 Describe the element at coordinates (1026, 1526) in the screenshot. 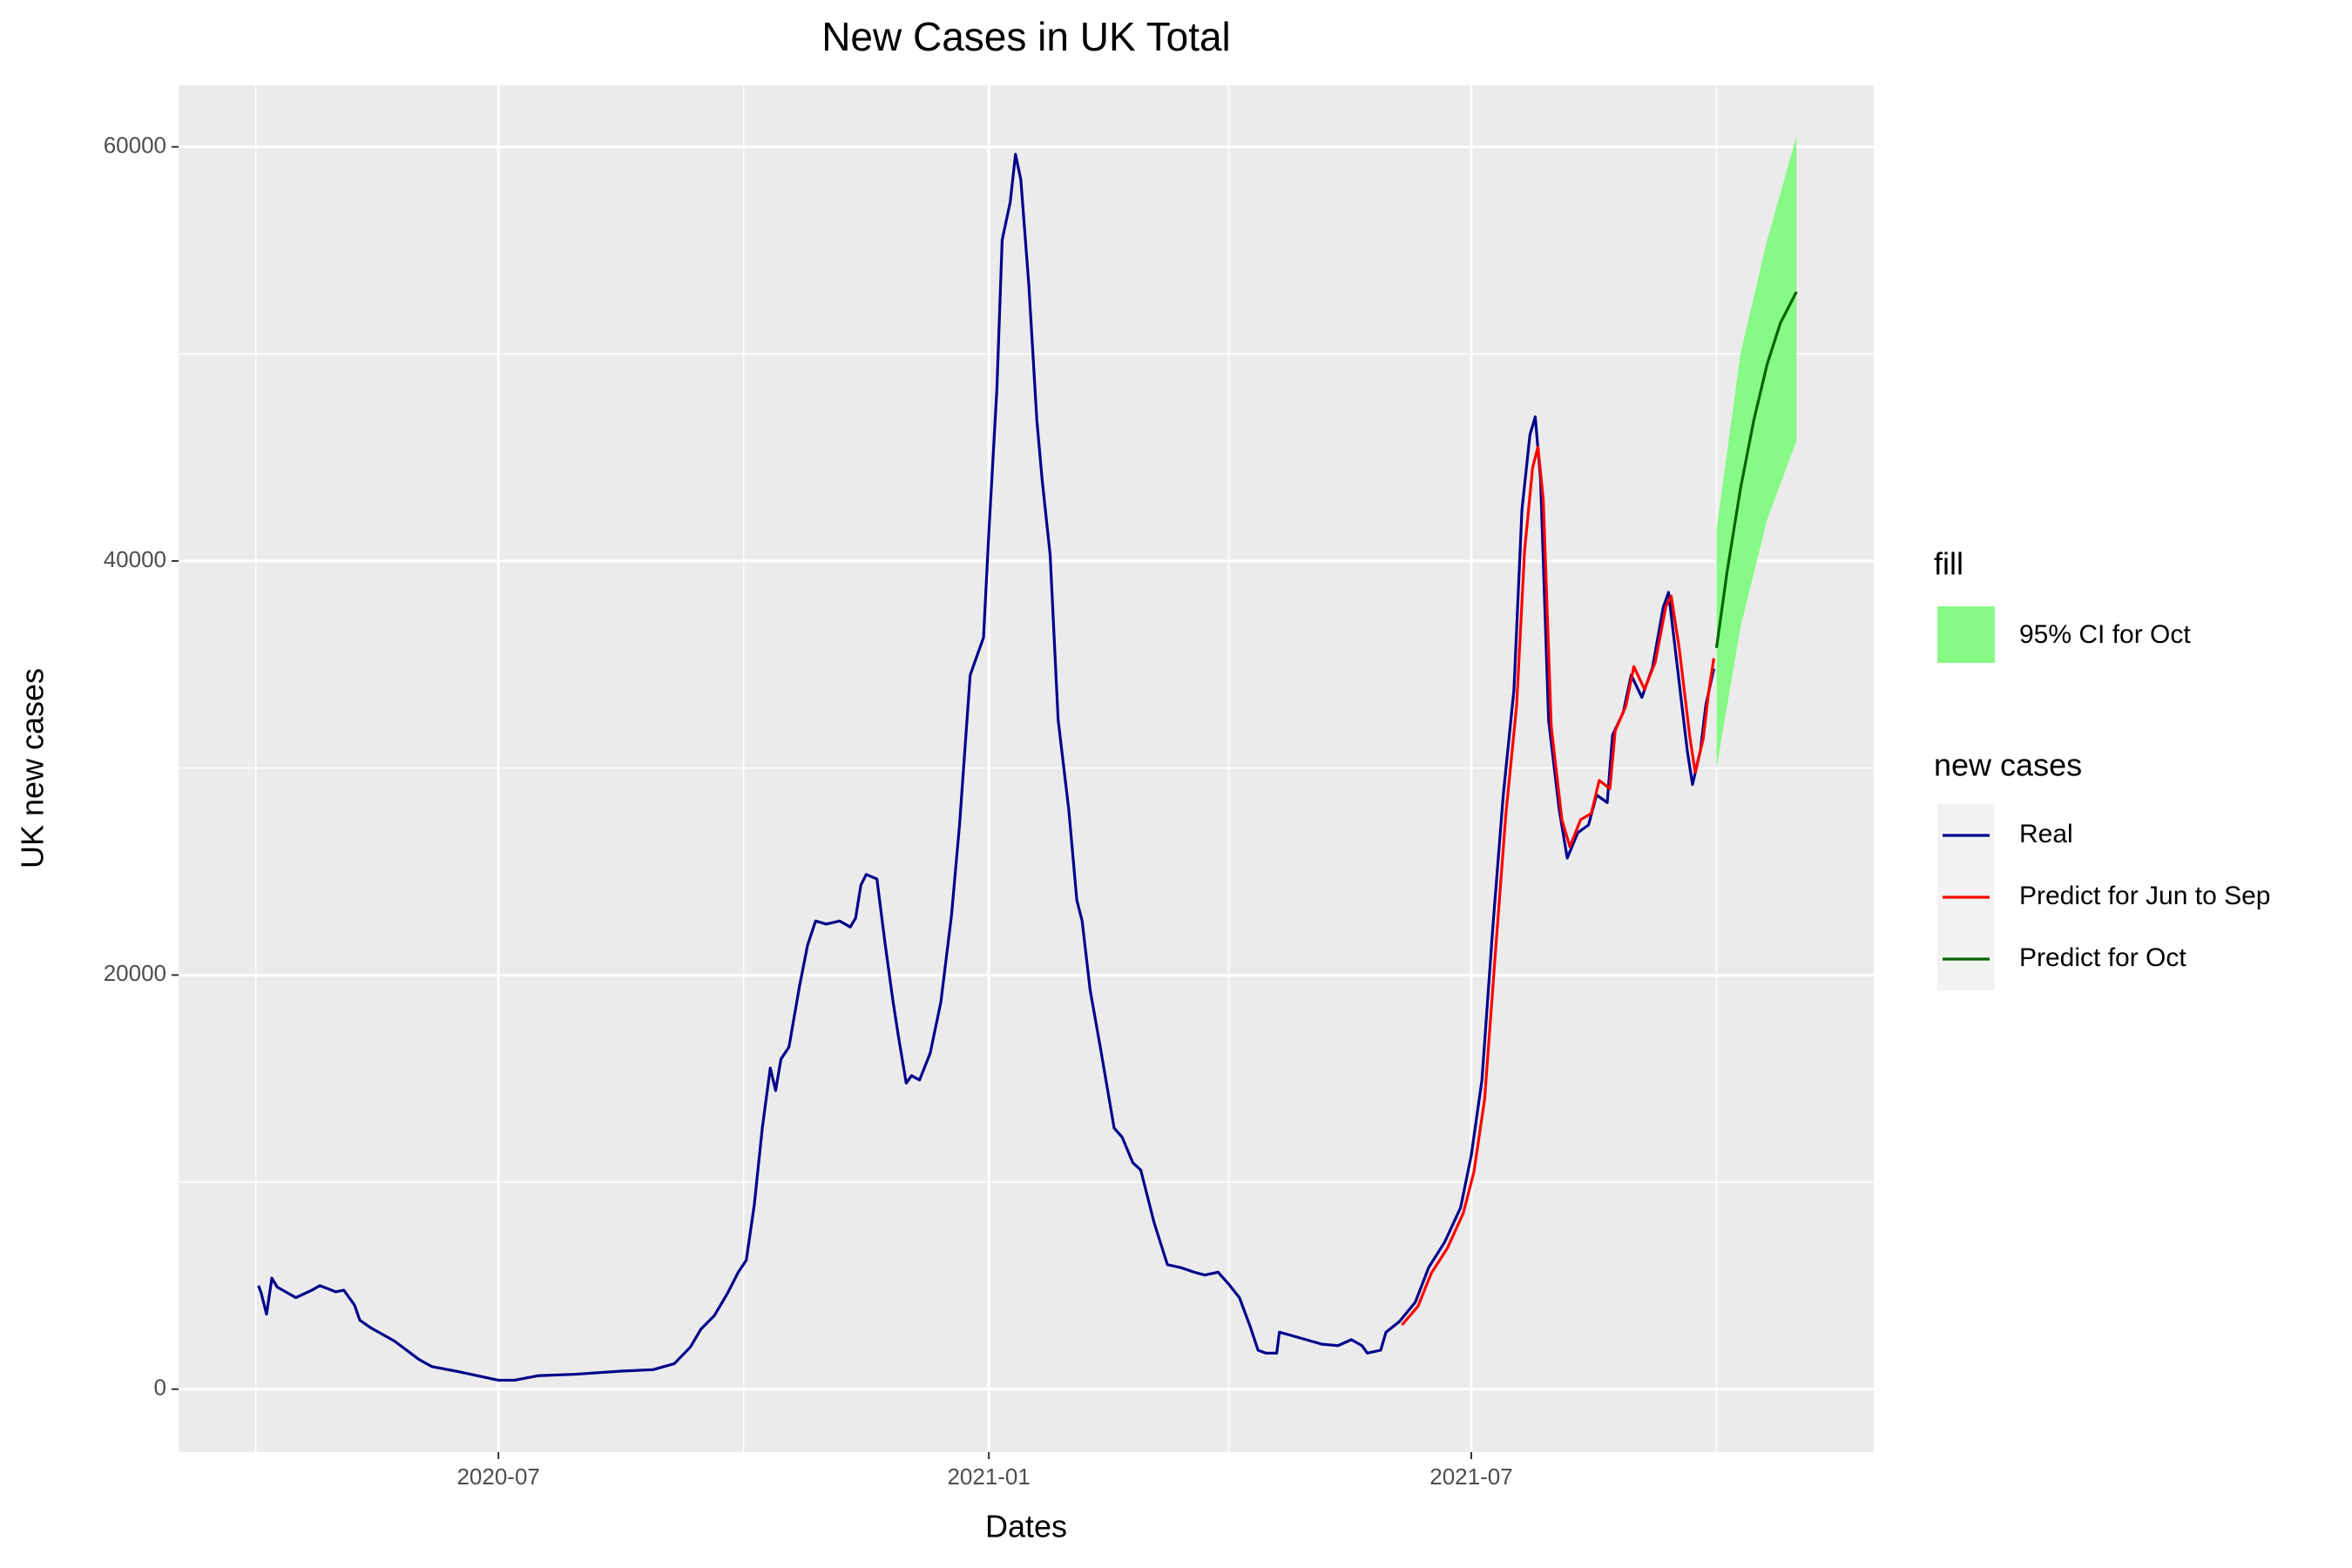

I see `x-axis-title: Dates` at that location.